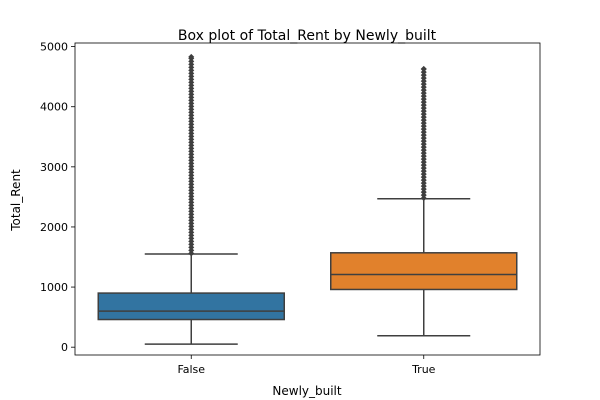 This screenshot has height=400, width=600. What do you see at coordinates (64, 347) in the screenshot?
I see `y-tick-label: 0` at bounding box center [64, 347].